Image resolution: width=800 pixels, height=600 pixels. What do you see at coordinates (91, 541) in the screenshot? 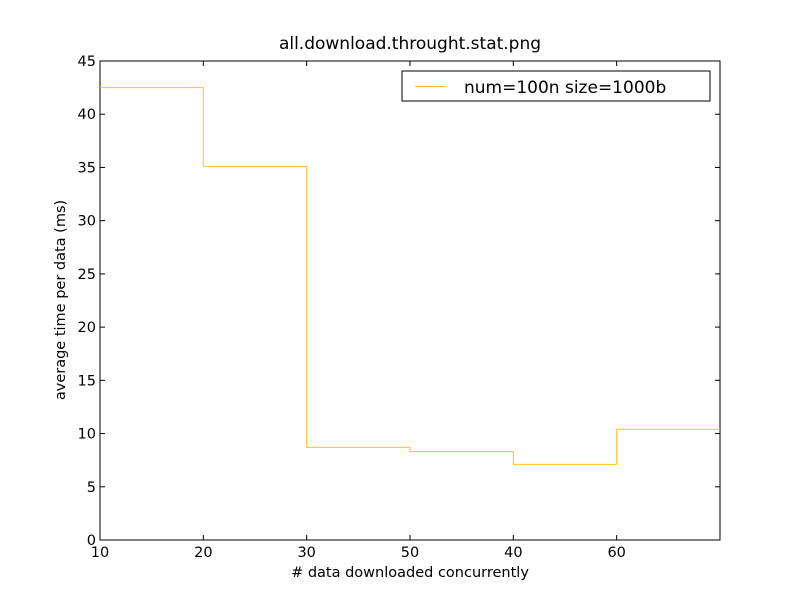
I see `y-tick-label: 0` at bounding box center [91, 541].